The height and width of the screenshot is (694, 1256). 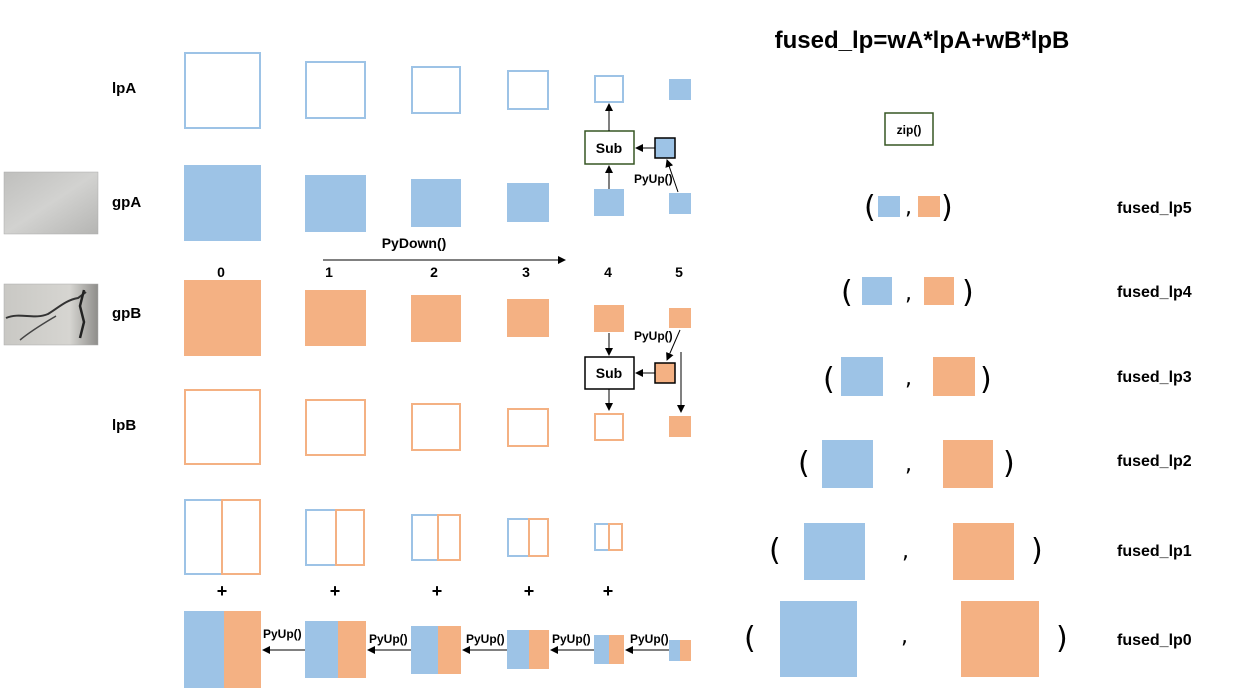 What do you see at coordinates (485, 639) in the screenshot?
I see `recon-pyup-label-3: PyUp()` at bounding box center [485, 639].